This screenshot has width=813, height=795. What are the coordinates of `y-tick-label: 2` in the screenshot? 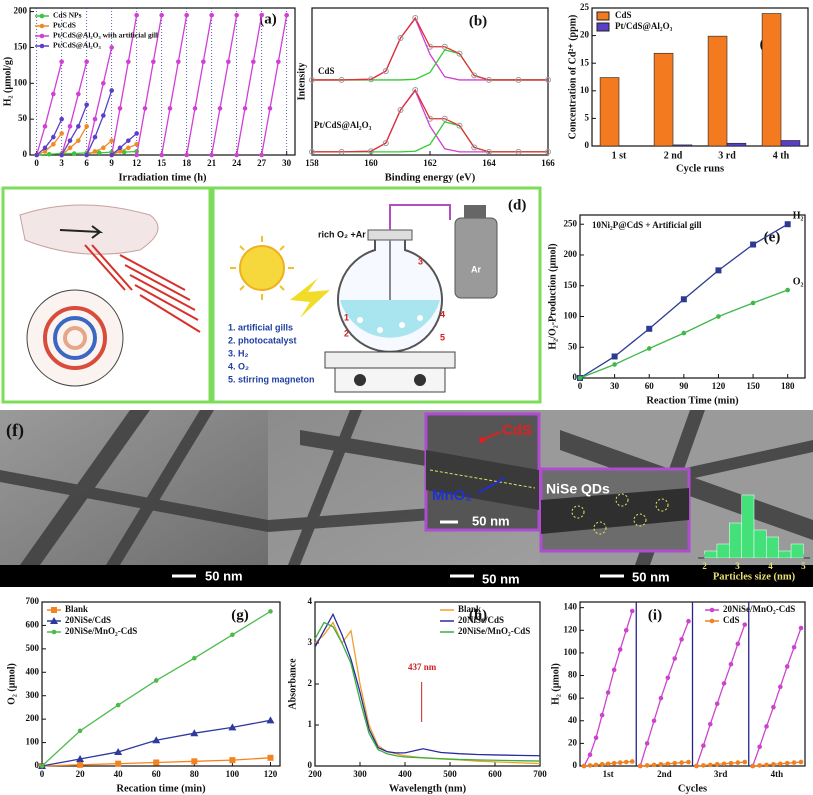 It's located at (310, 683).